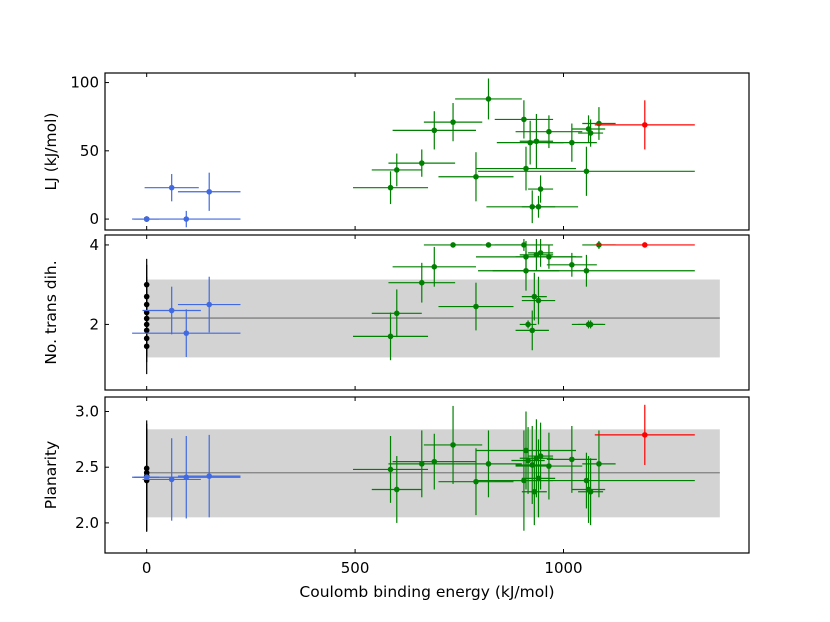 This screenshot has width=830, height=622. I want to click on planarity-y-axis-label: Planarity, so click(51, 475).